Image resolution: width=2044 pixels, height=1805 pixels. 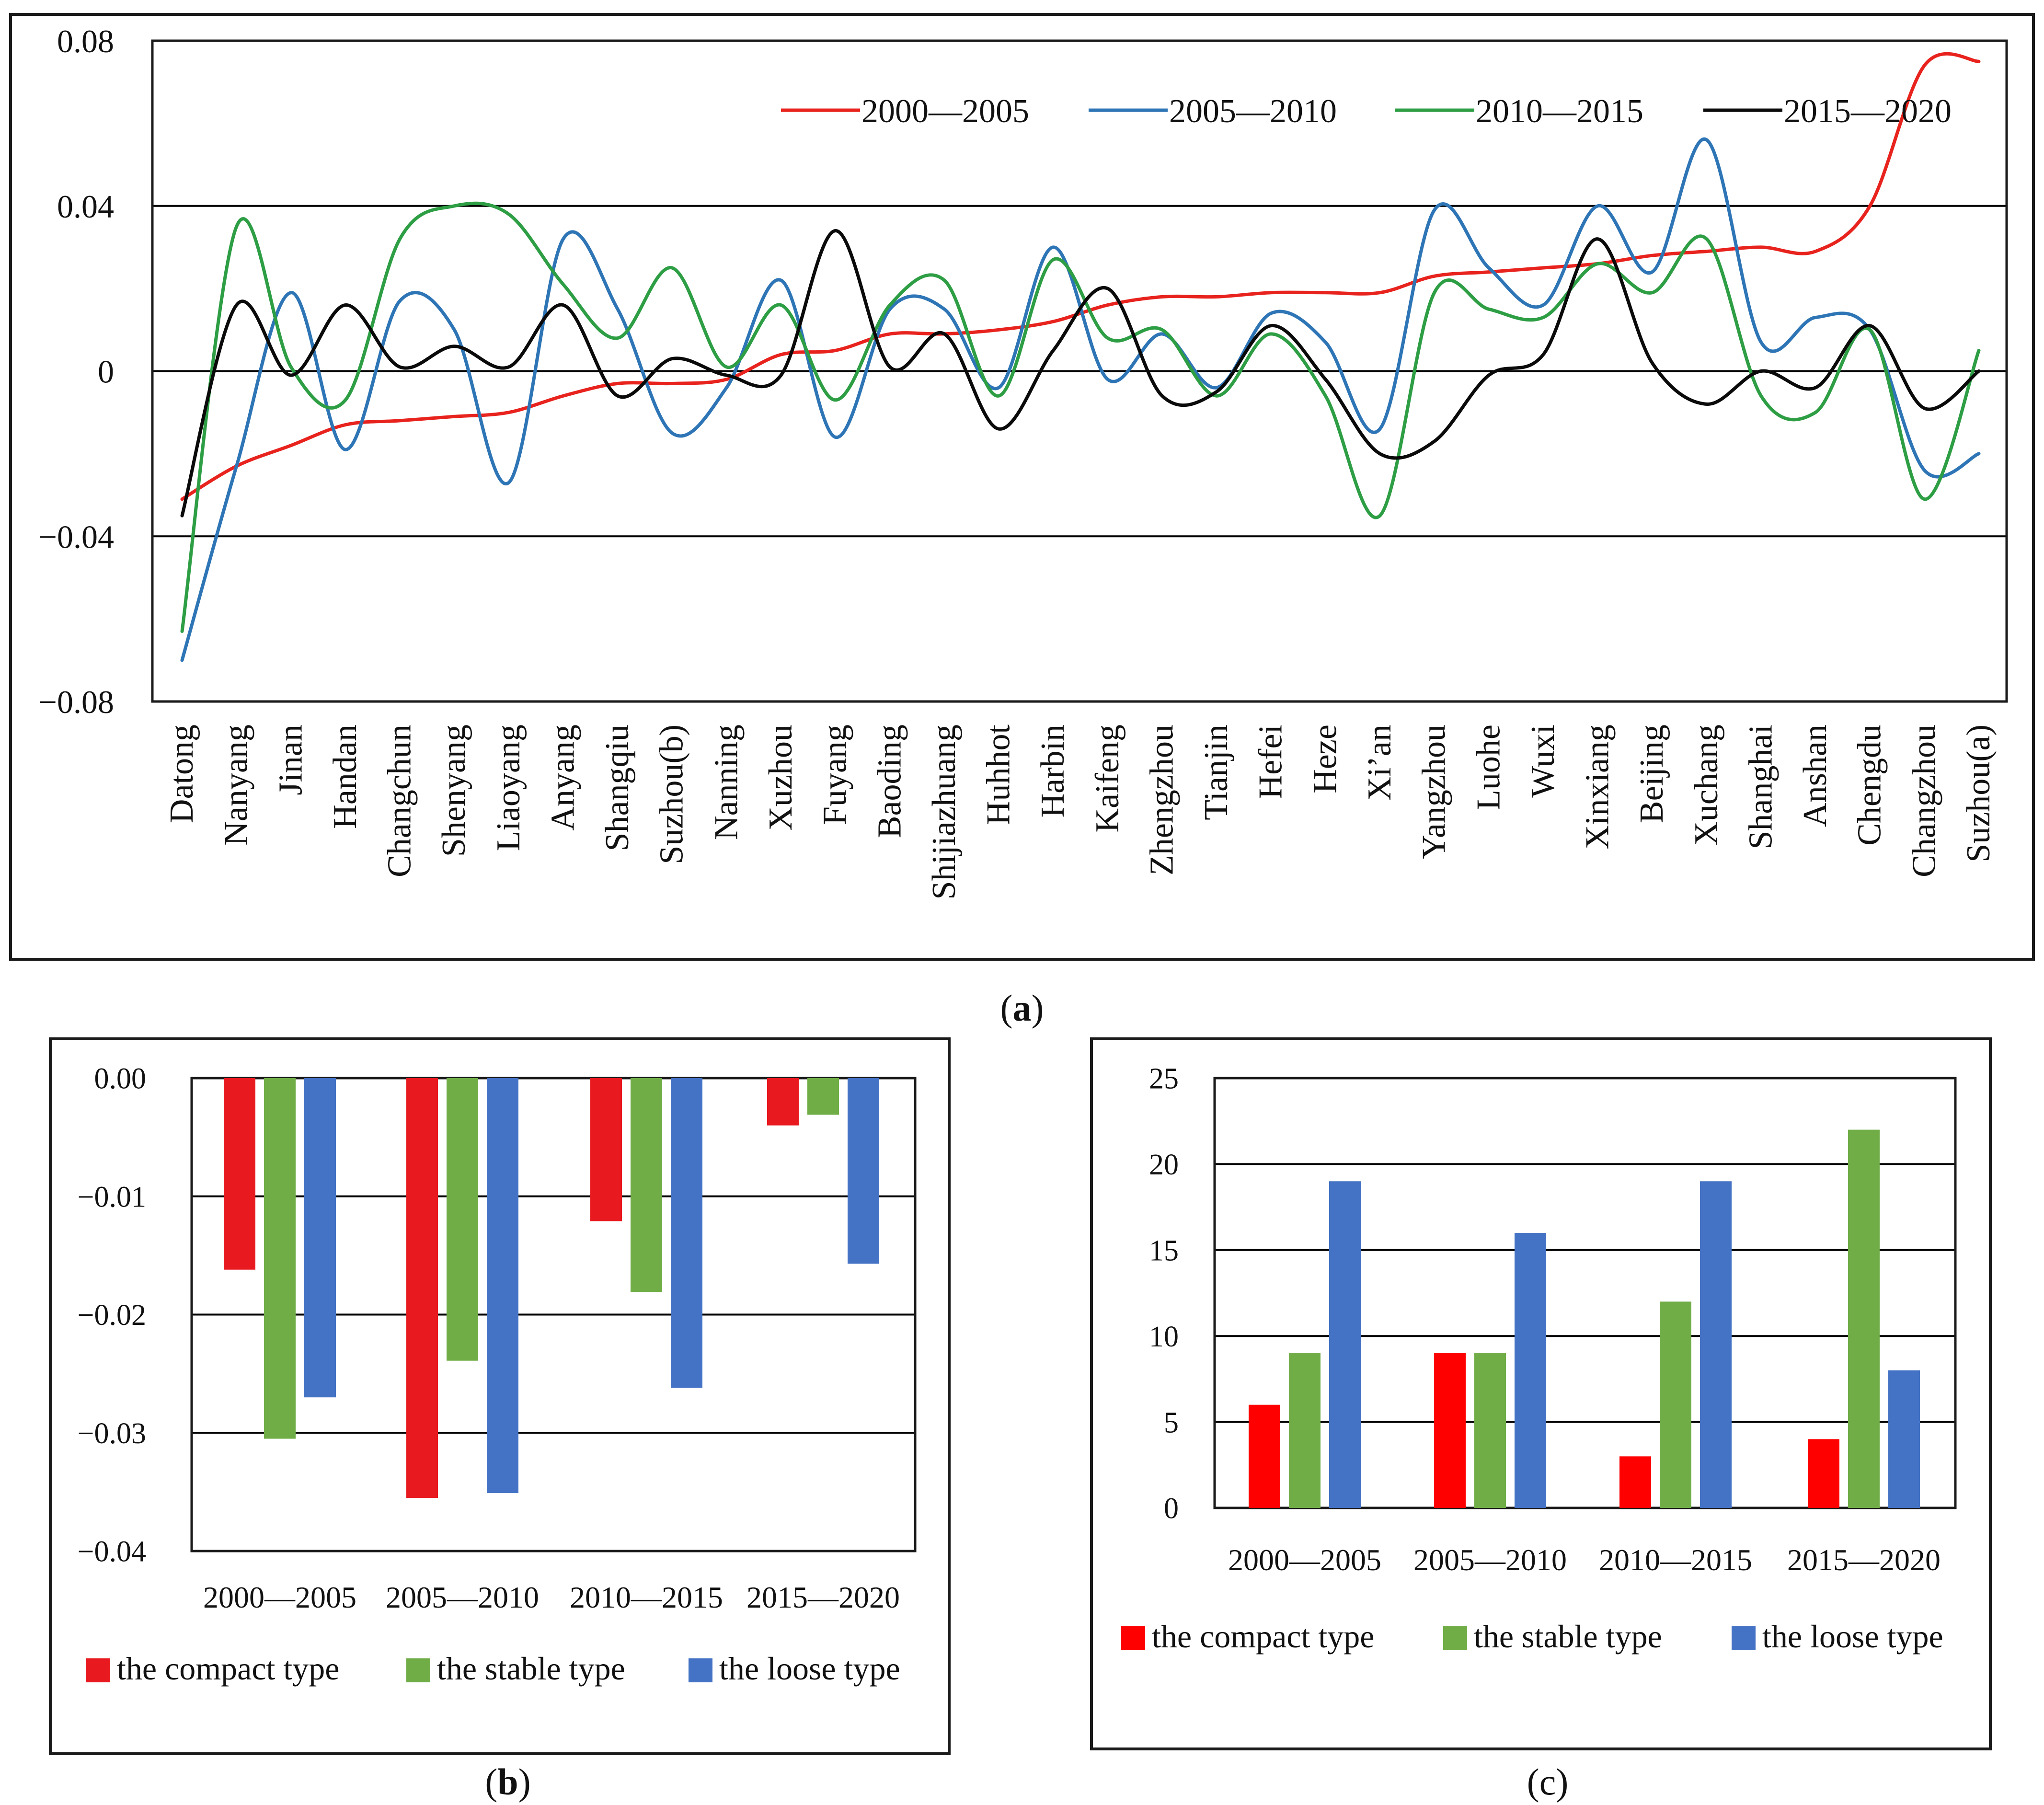 I want to click on panel-c-y-tick-label: 20, so click(x=1164, y=1165).